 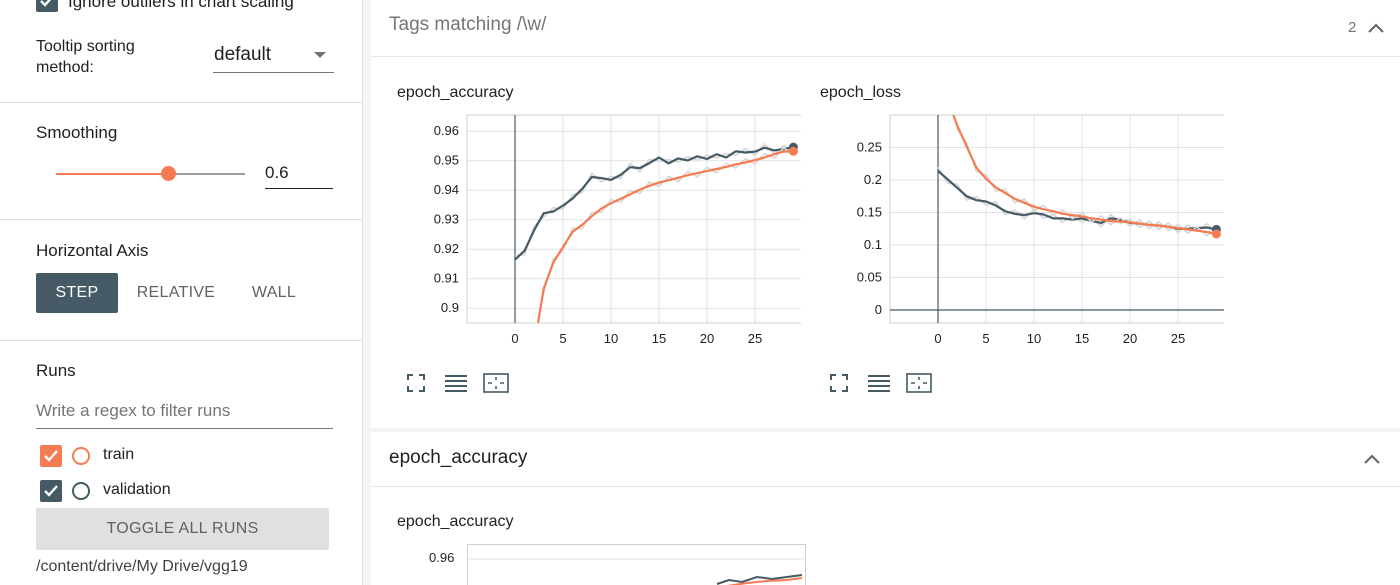 I want to click on run-validation-label: validation, so click(x=137, y=489).